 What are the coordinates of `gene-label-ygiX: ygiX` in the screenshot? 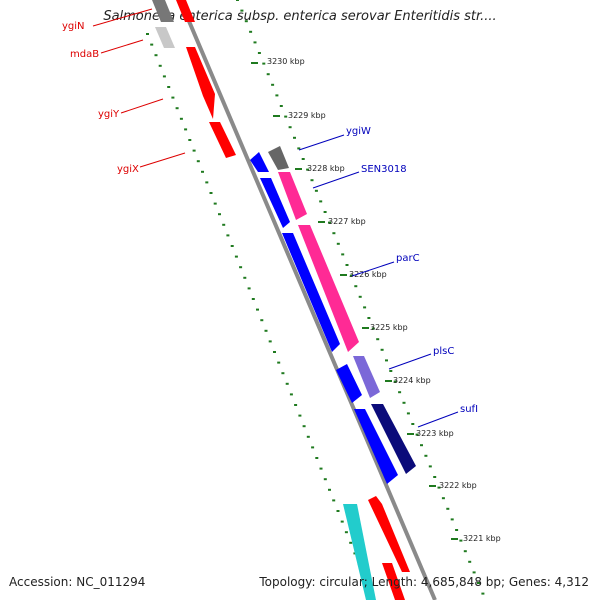 It's located at (151, 163).